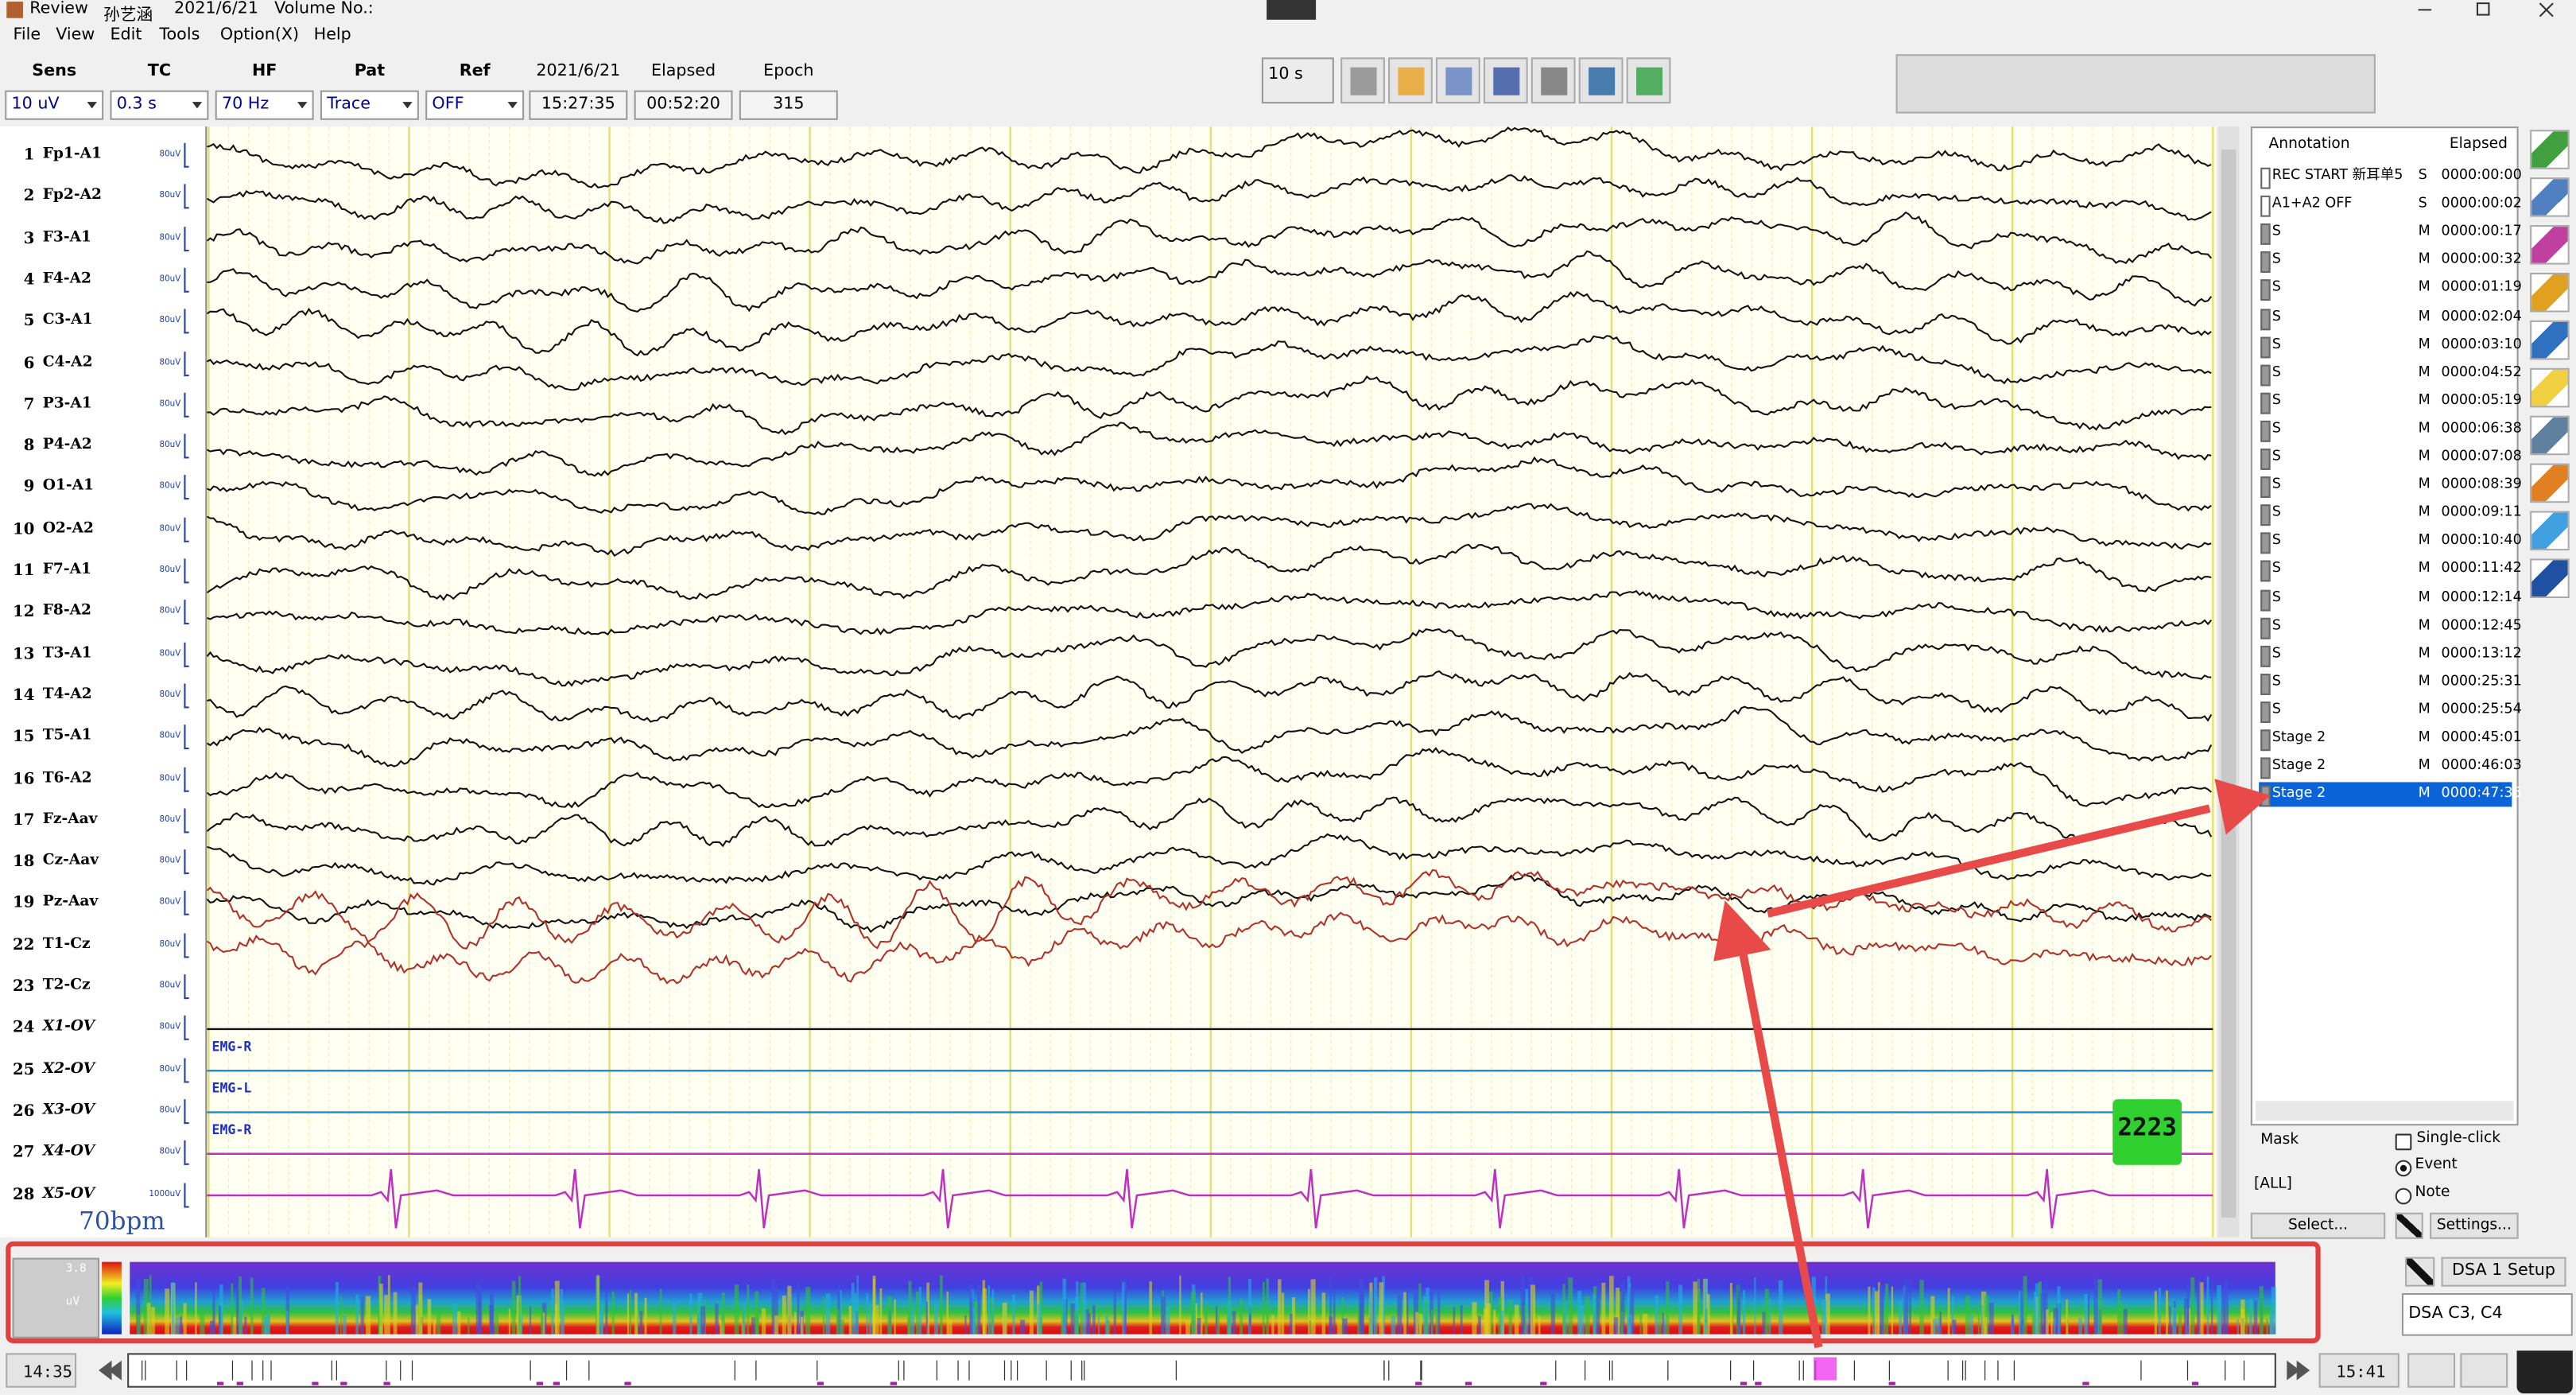 The image size is (2576, 1395). What do you see at coordinates (2391, 401) in the screenshot?
I see `annotation-row: S M 0000:05:19` at bounding box center [2391, 401].